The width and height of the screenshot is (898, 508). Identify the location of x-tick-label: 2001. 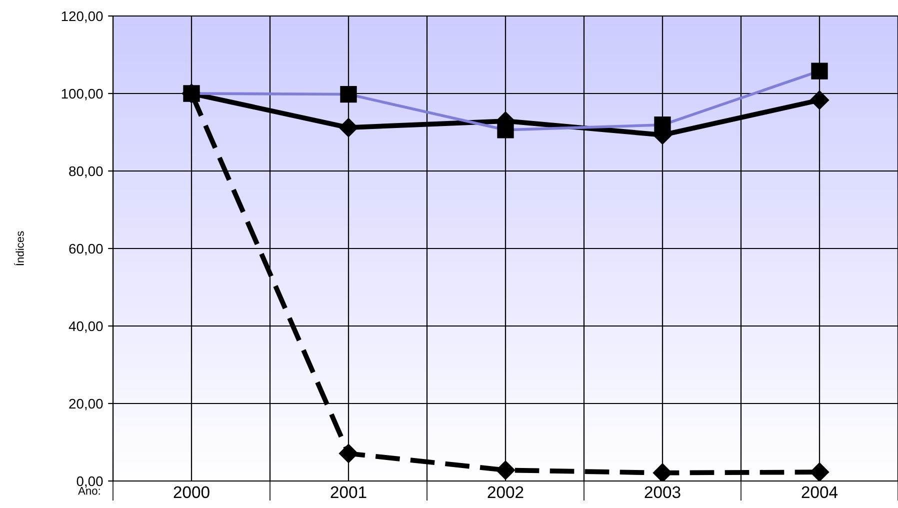
(348, 492).